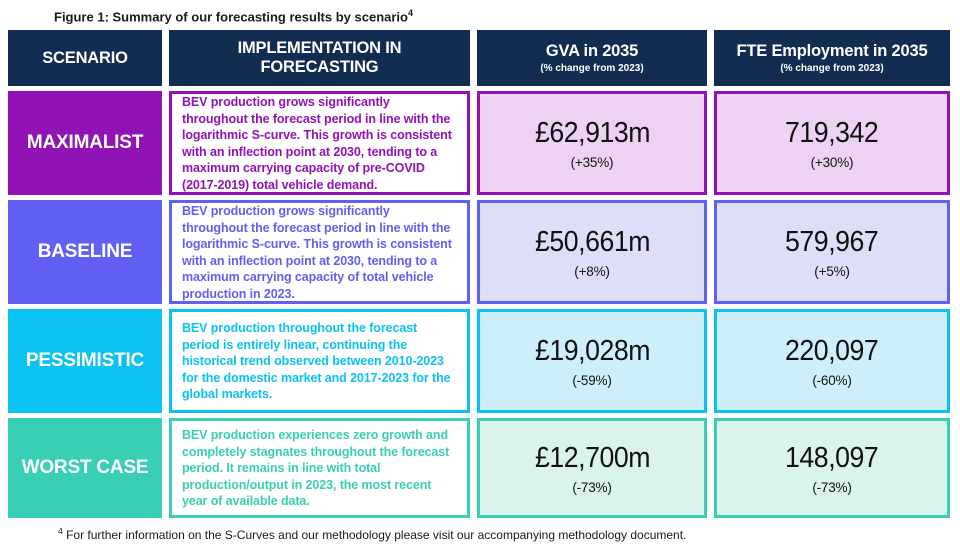  I want to click on fte-value: 579,967, so click(832, 241).